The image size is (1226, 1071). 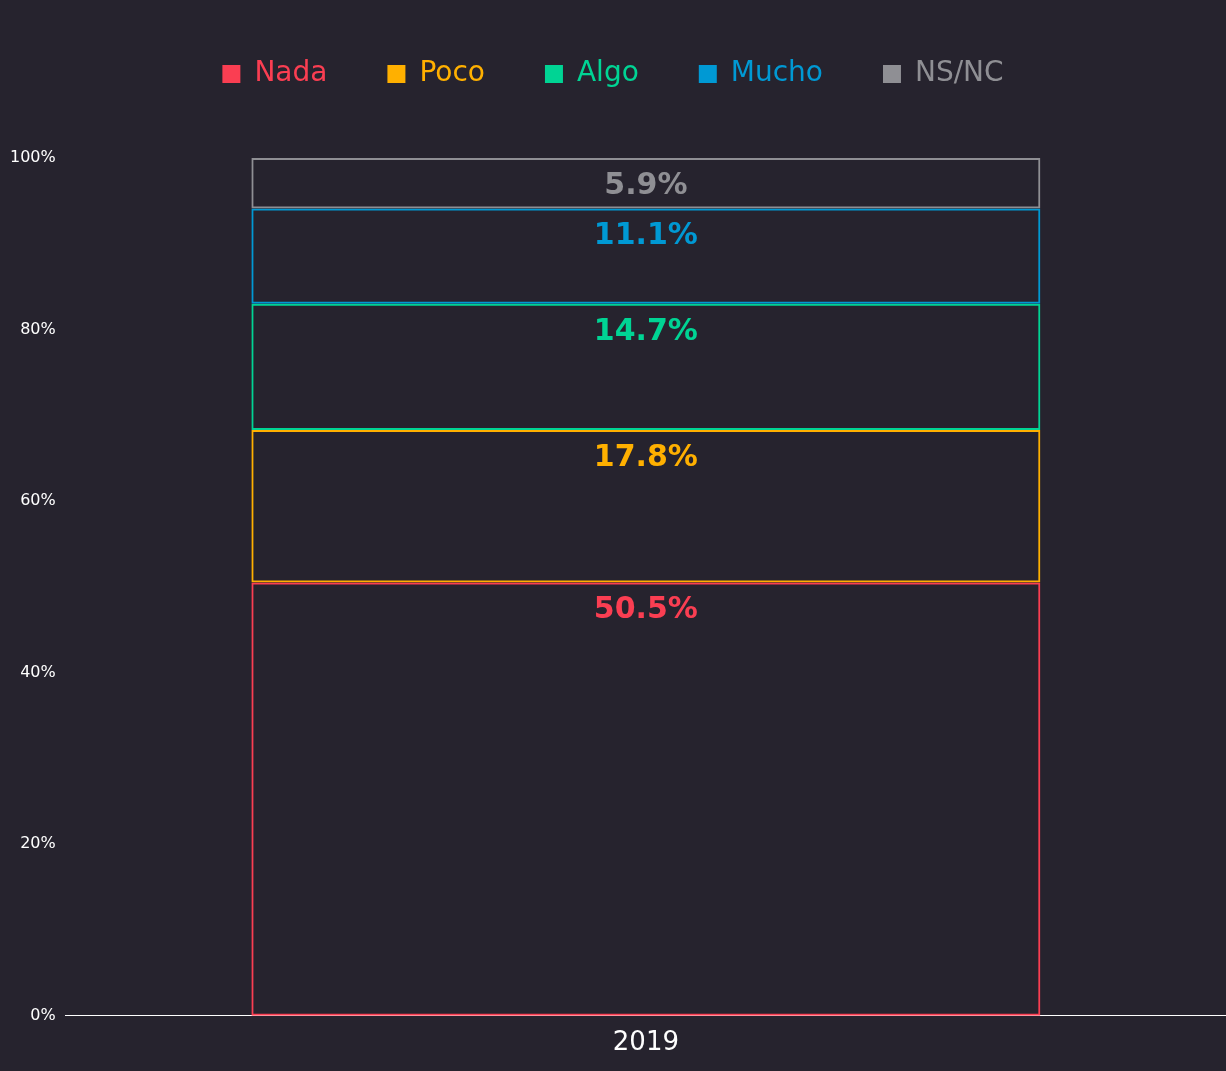 What do you see at coordinates (38, 328) in the screenshot?
I see `y-tick-label: 80%` at bounding box center [38, 328].